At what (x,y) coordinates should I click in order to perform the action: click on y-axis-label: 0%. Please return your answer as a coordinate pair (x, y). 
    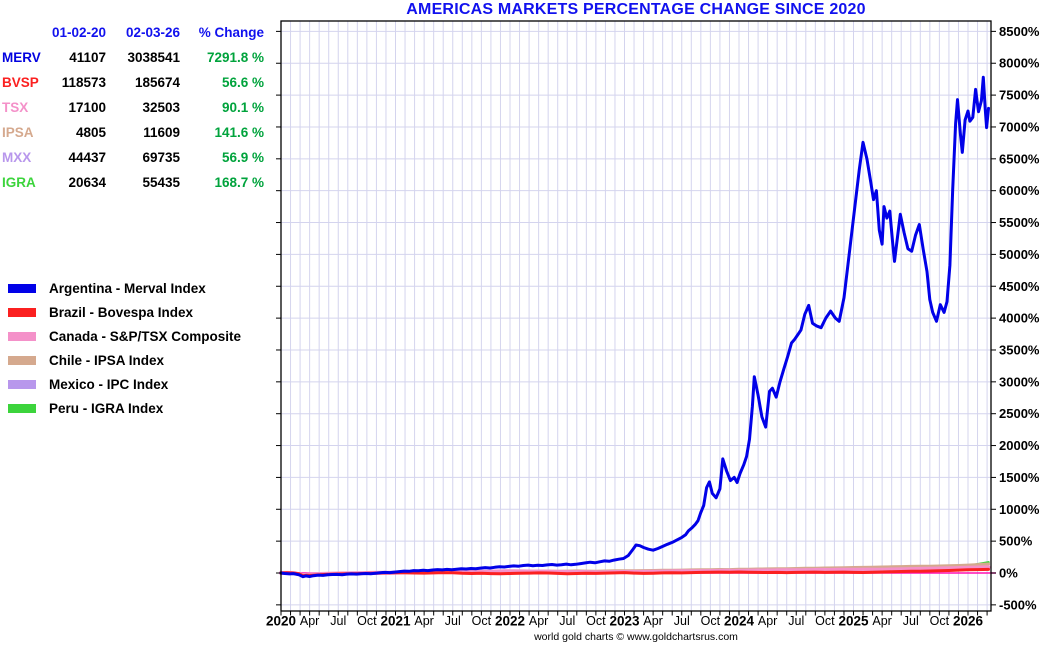
    Looking at the image, I should click on (1008, 573).